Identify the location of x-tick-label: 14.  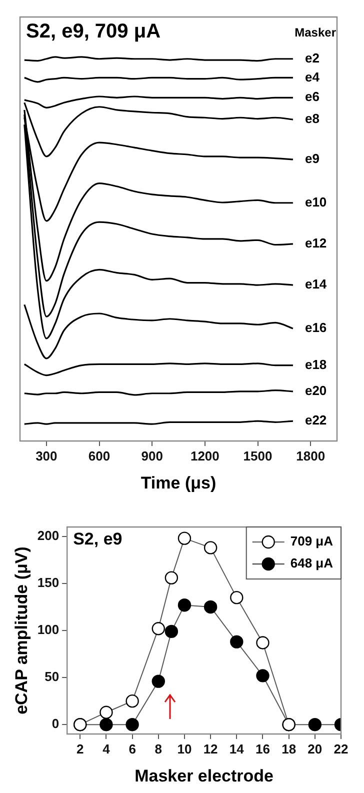
(237, 748).